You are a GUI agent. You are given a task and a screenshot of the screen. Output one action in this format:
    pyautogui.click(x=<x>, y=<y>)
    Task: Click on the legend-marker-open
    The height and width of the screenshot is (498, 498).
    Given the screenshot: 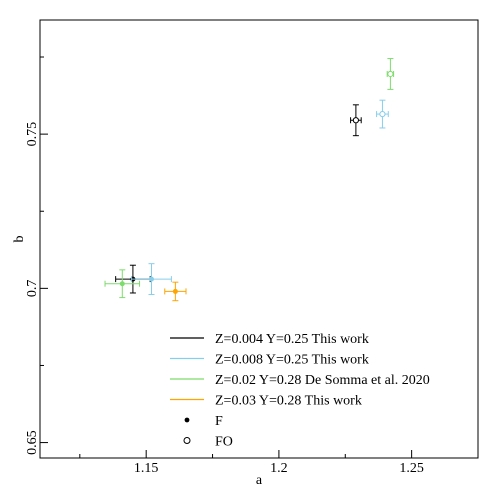 What is the action you would take?
    pyautogui.click(x=187, y=440)
    